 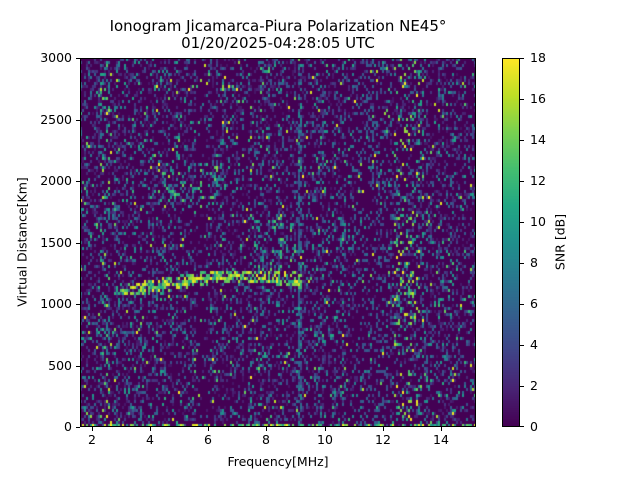 I want to click on y-tick-label: 0, so click(x=68, y=426).